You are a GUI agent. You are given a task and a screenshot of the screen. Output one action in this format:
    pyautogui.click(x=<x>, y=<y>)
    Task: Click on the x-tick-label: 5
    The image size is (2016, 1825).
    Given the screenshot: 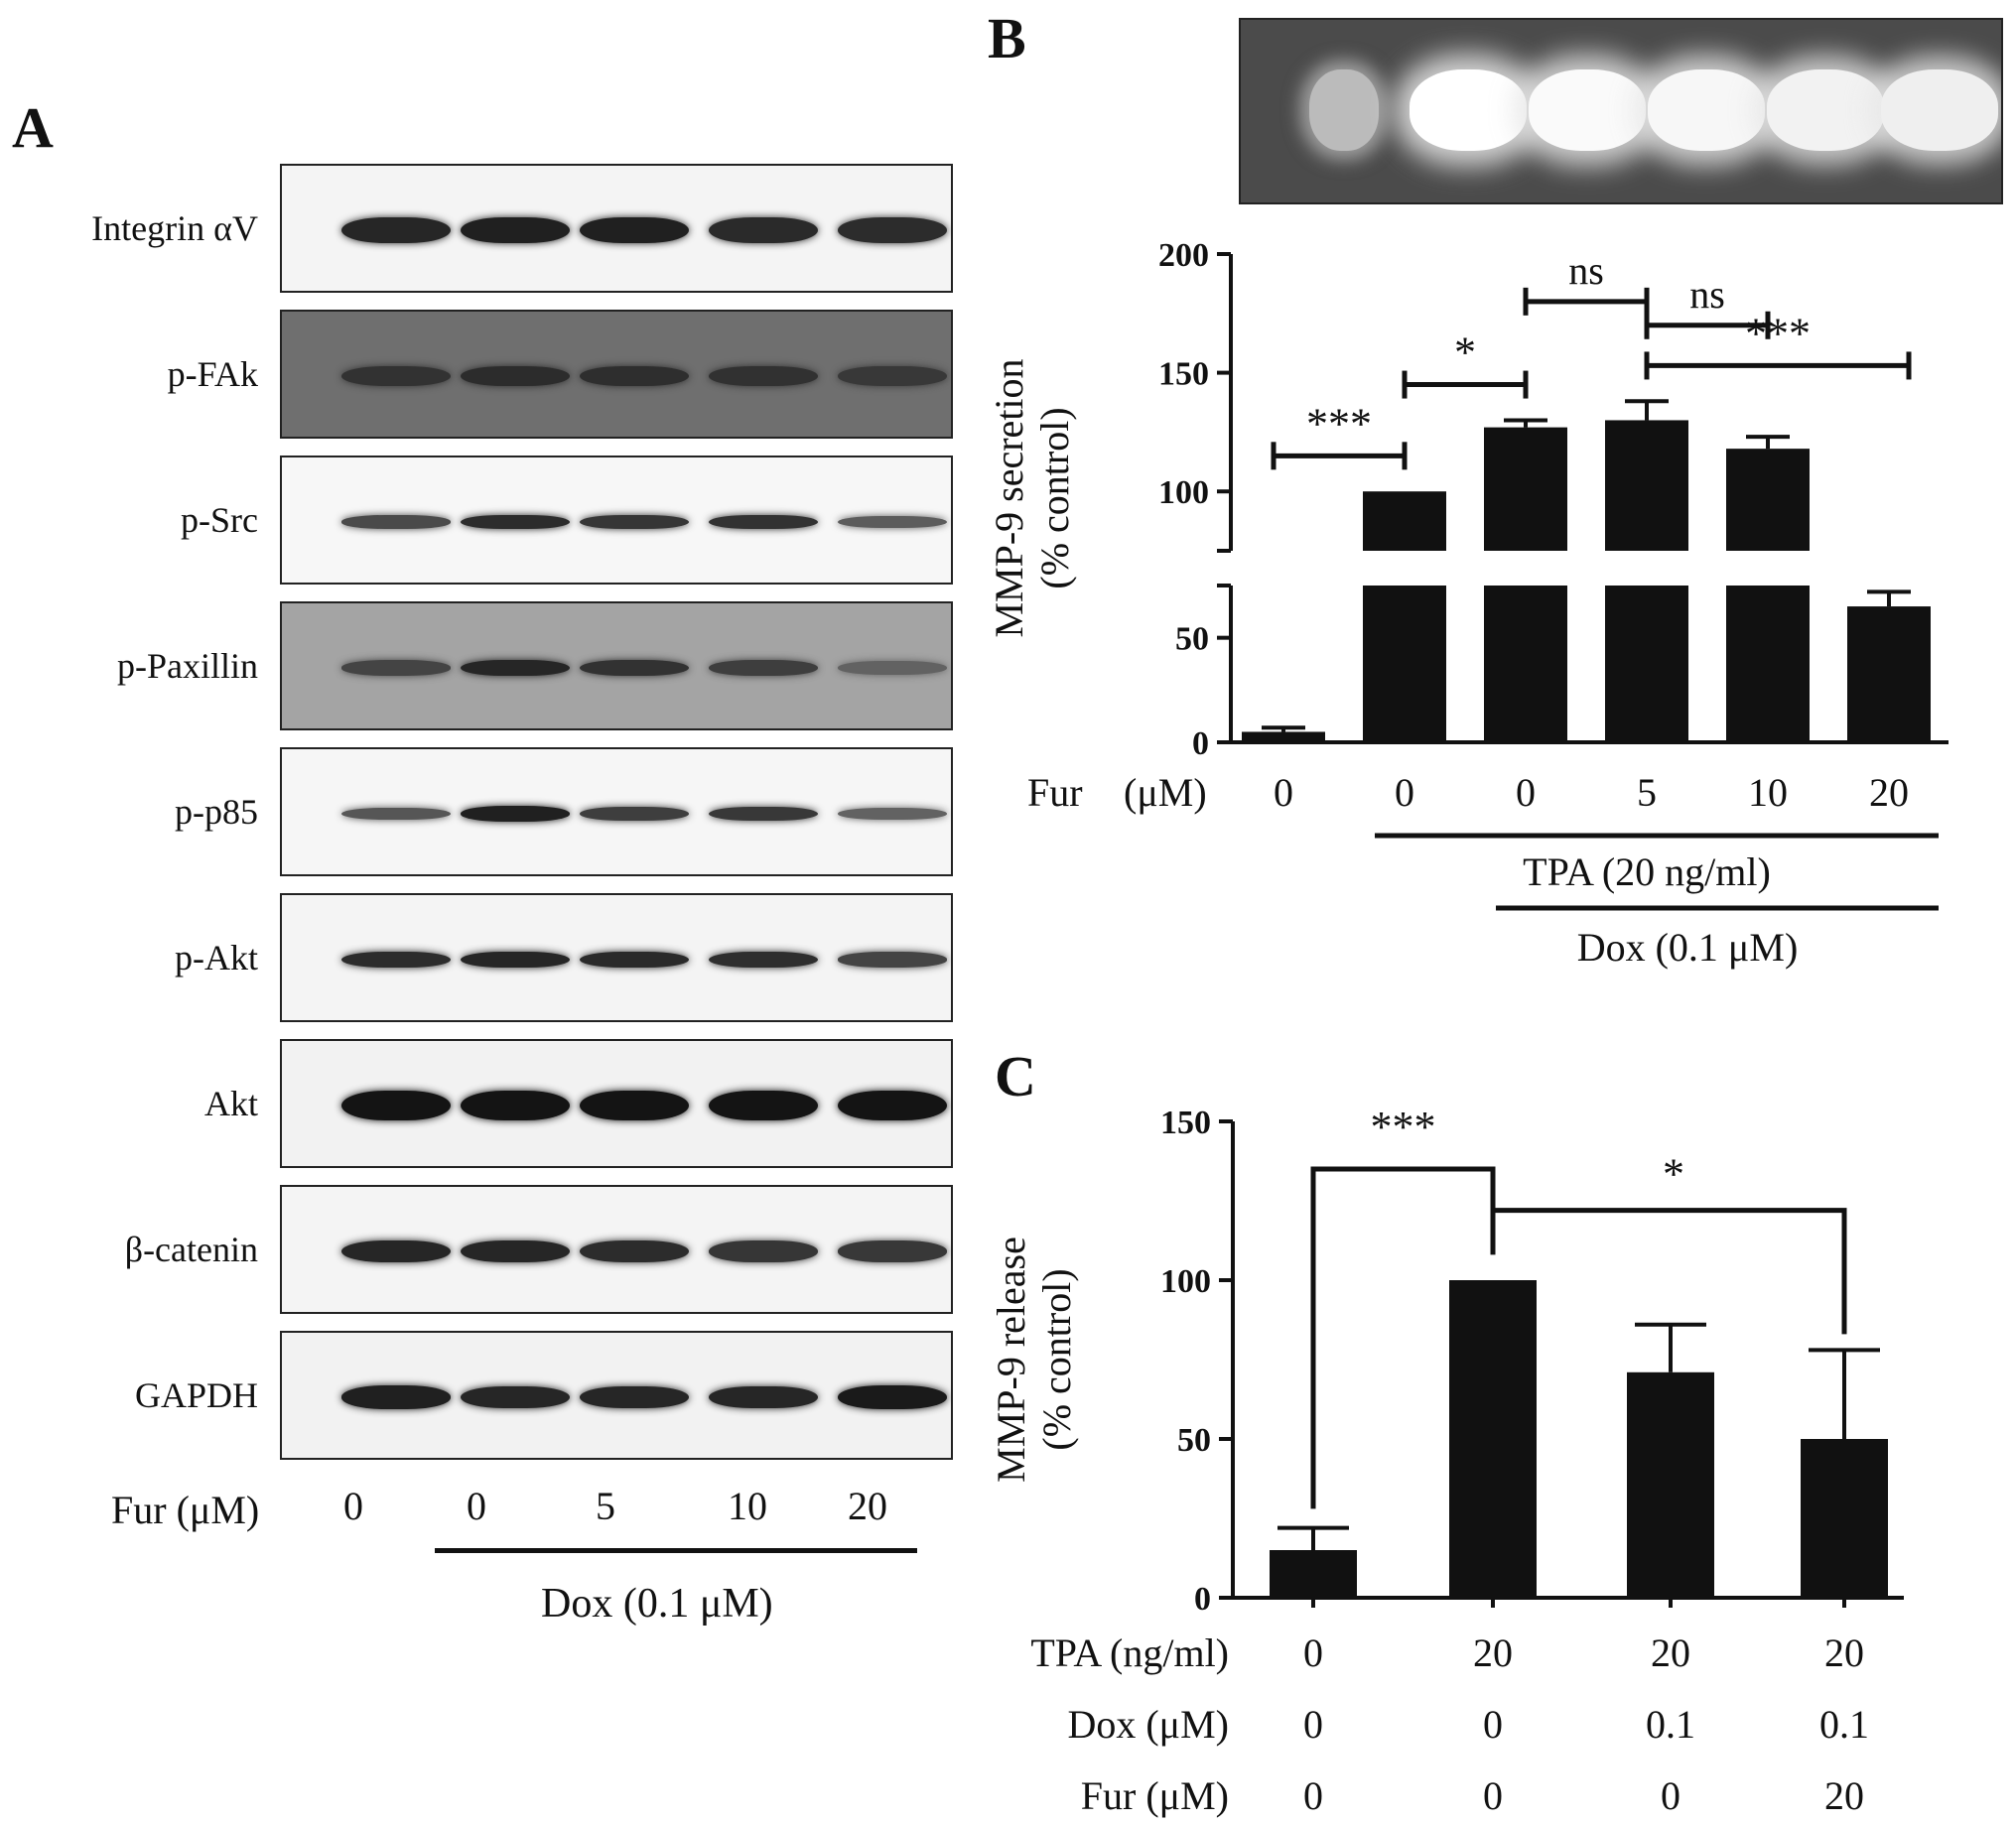 What is the action you would take?
    pyautogui.click(x=1647, y=792)
    